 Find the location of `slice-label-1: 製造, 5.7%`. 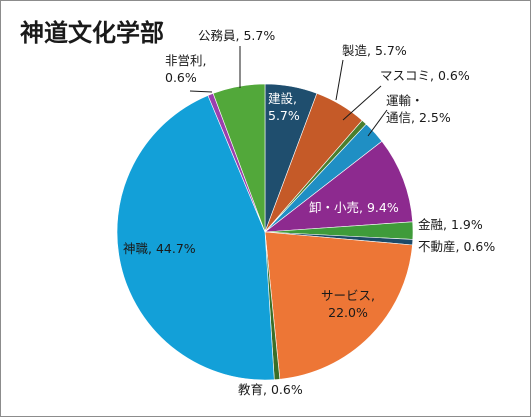

slice-label-1: 製造, 5.7% is located at coordinates (374, 50).